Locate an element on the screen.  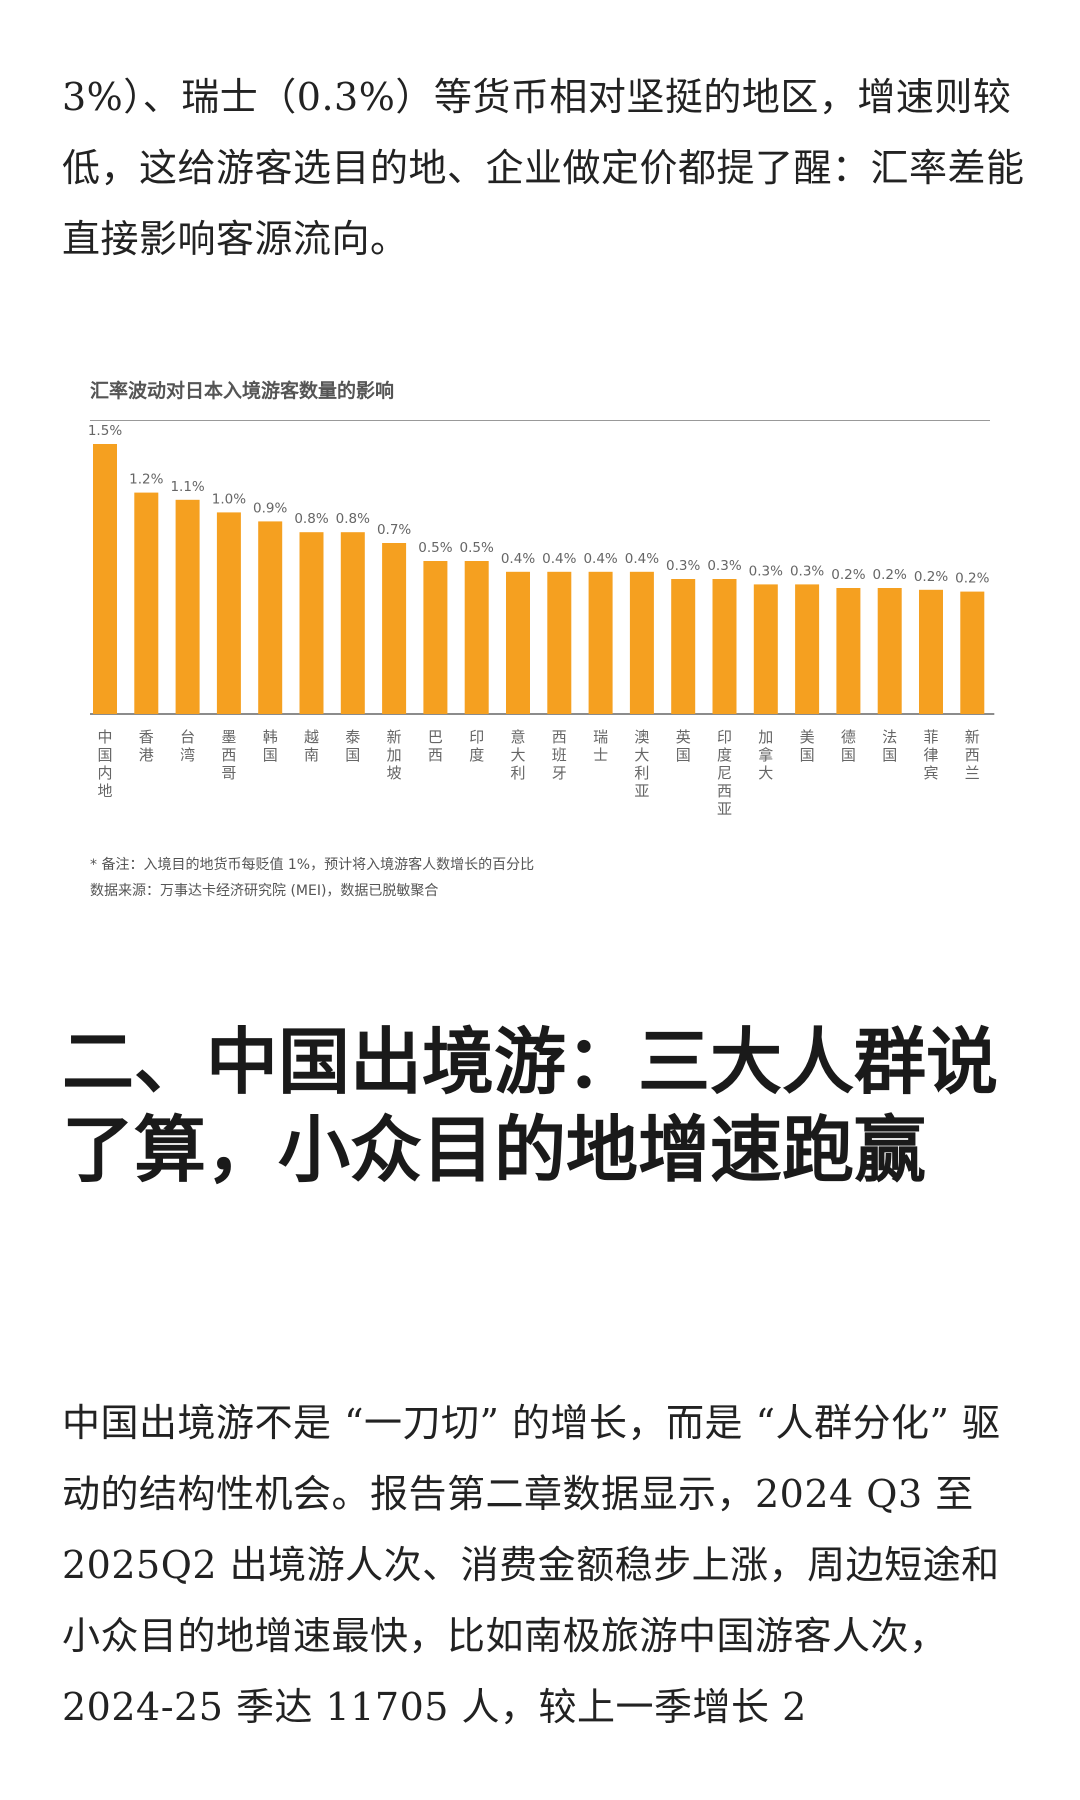
category-label: 英国 is located at coordinates (683, 746).